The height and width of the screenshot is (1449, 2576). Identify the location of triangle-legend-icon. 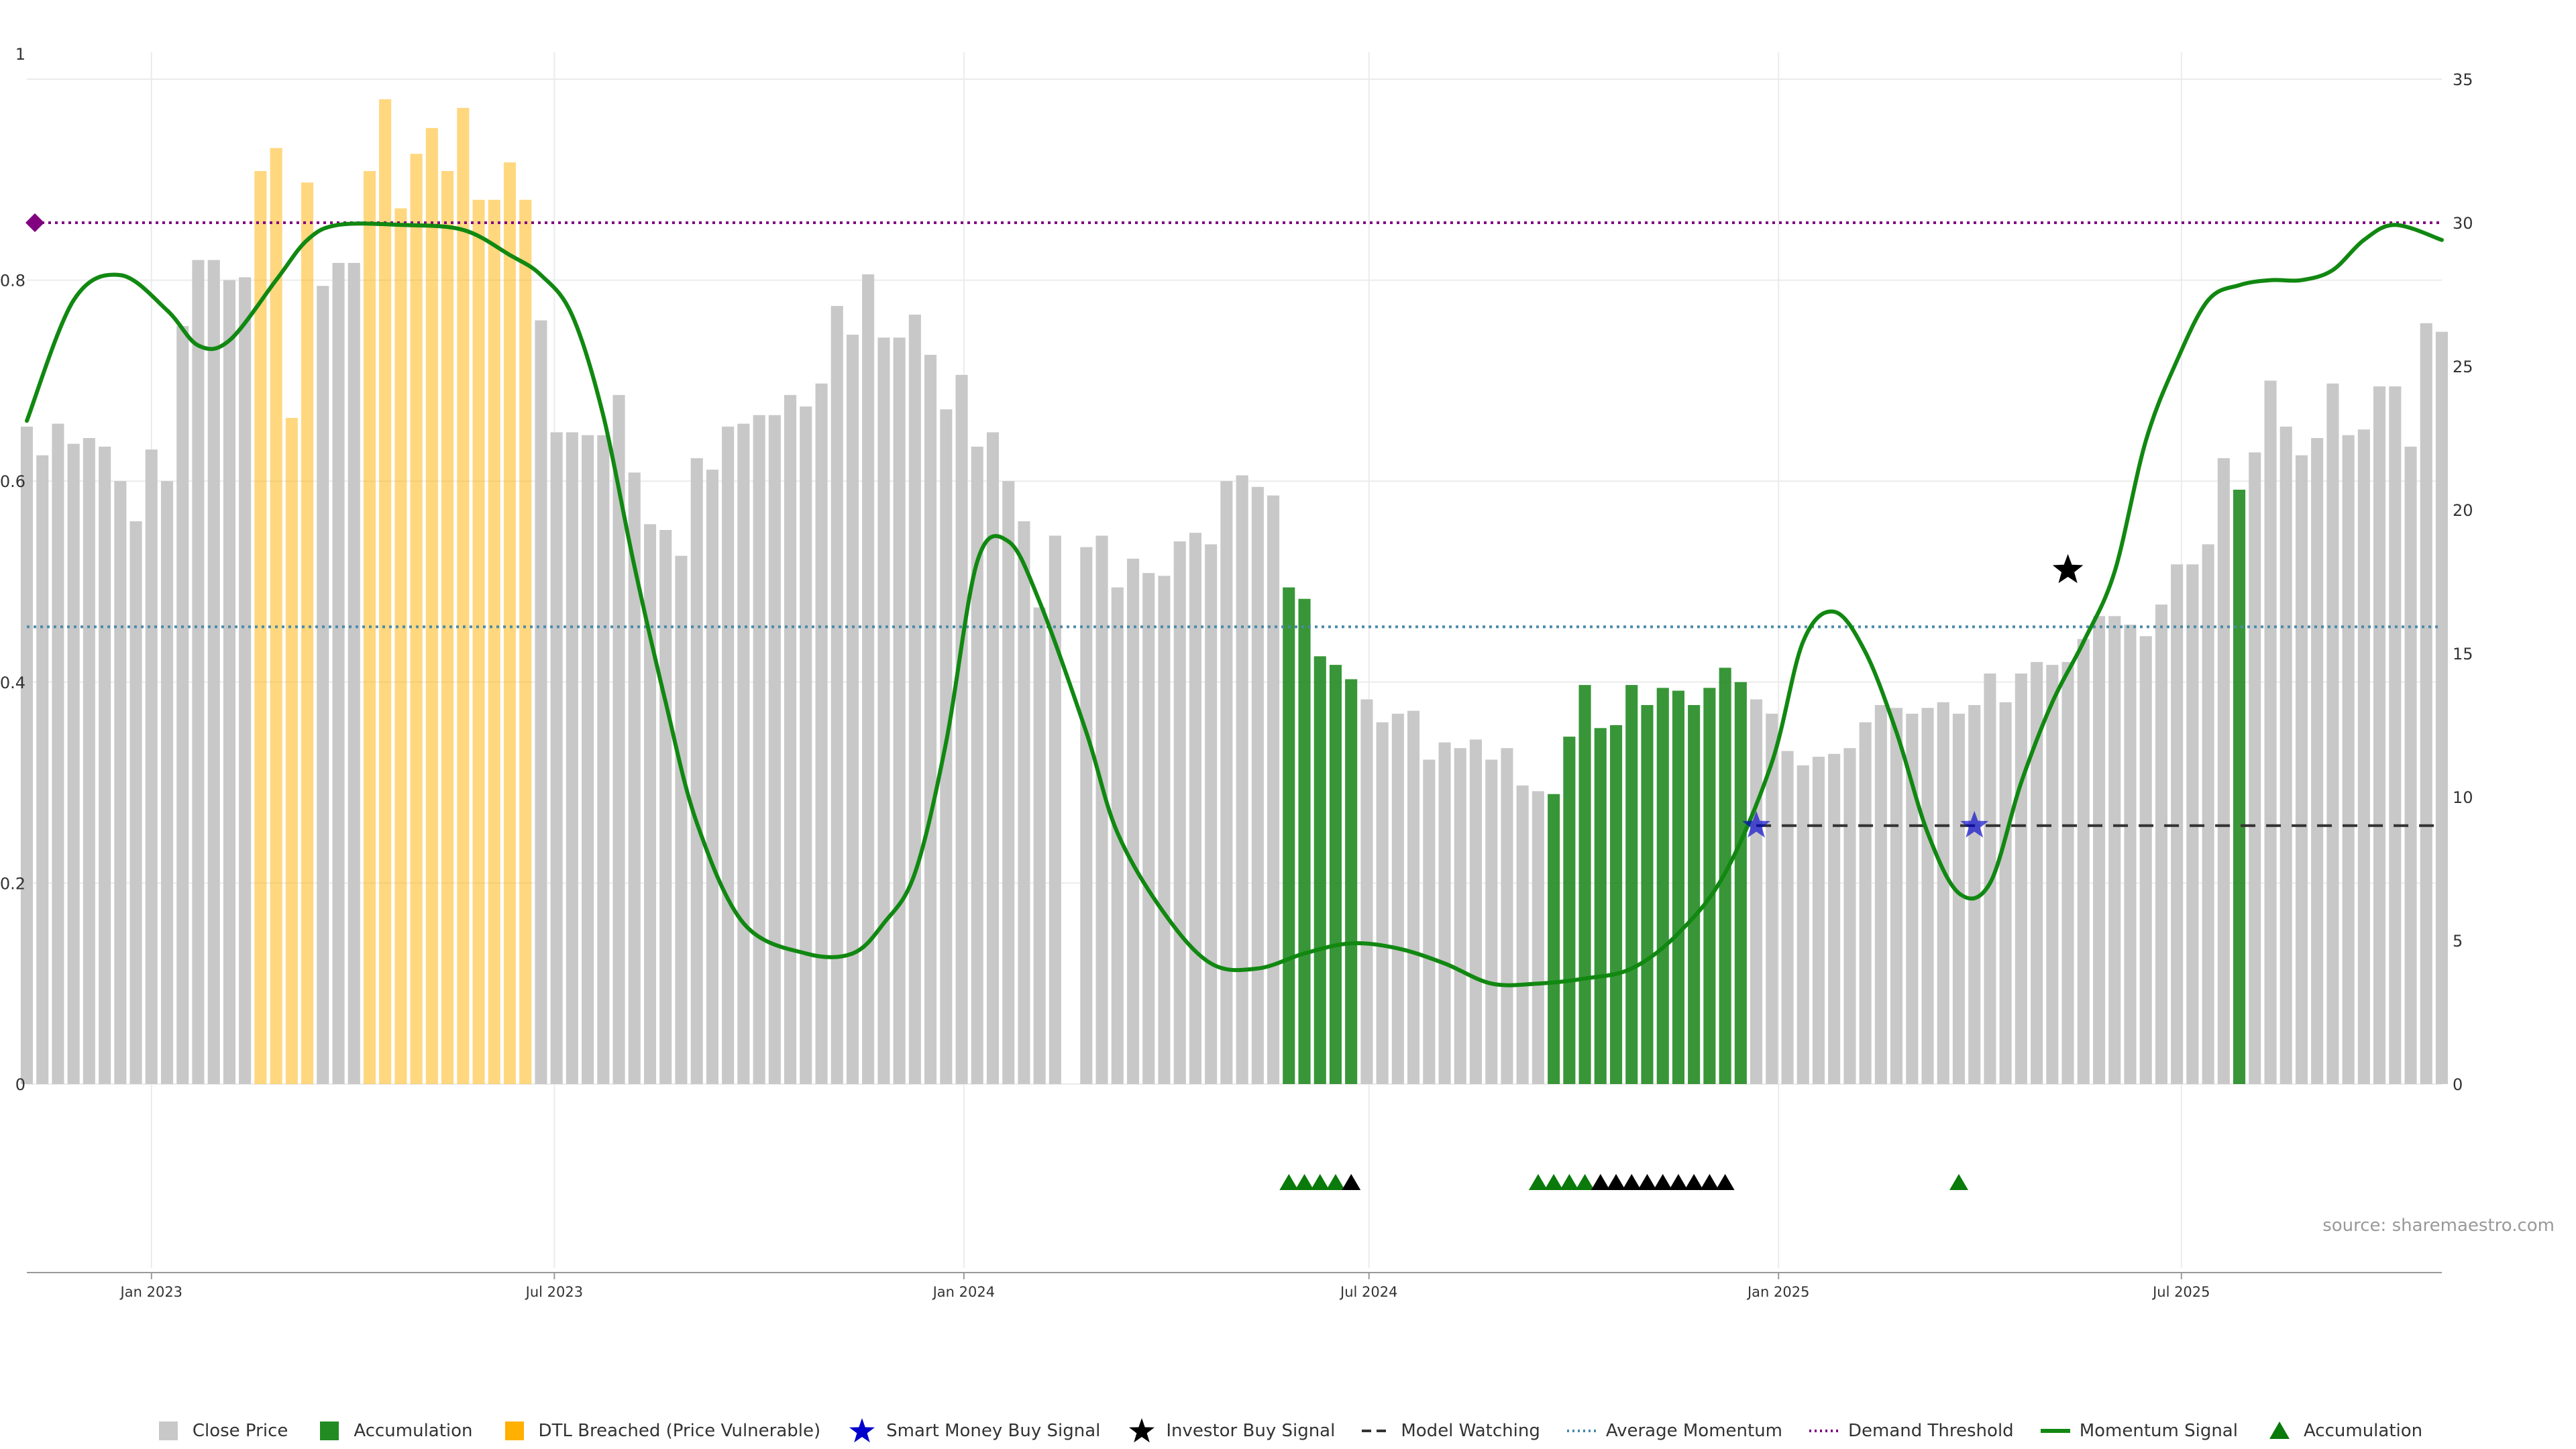
(2279, 1430).